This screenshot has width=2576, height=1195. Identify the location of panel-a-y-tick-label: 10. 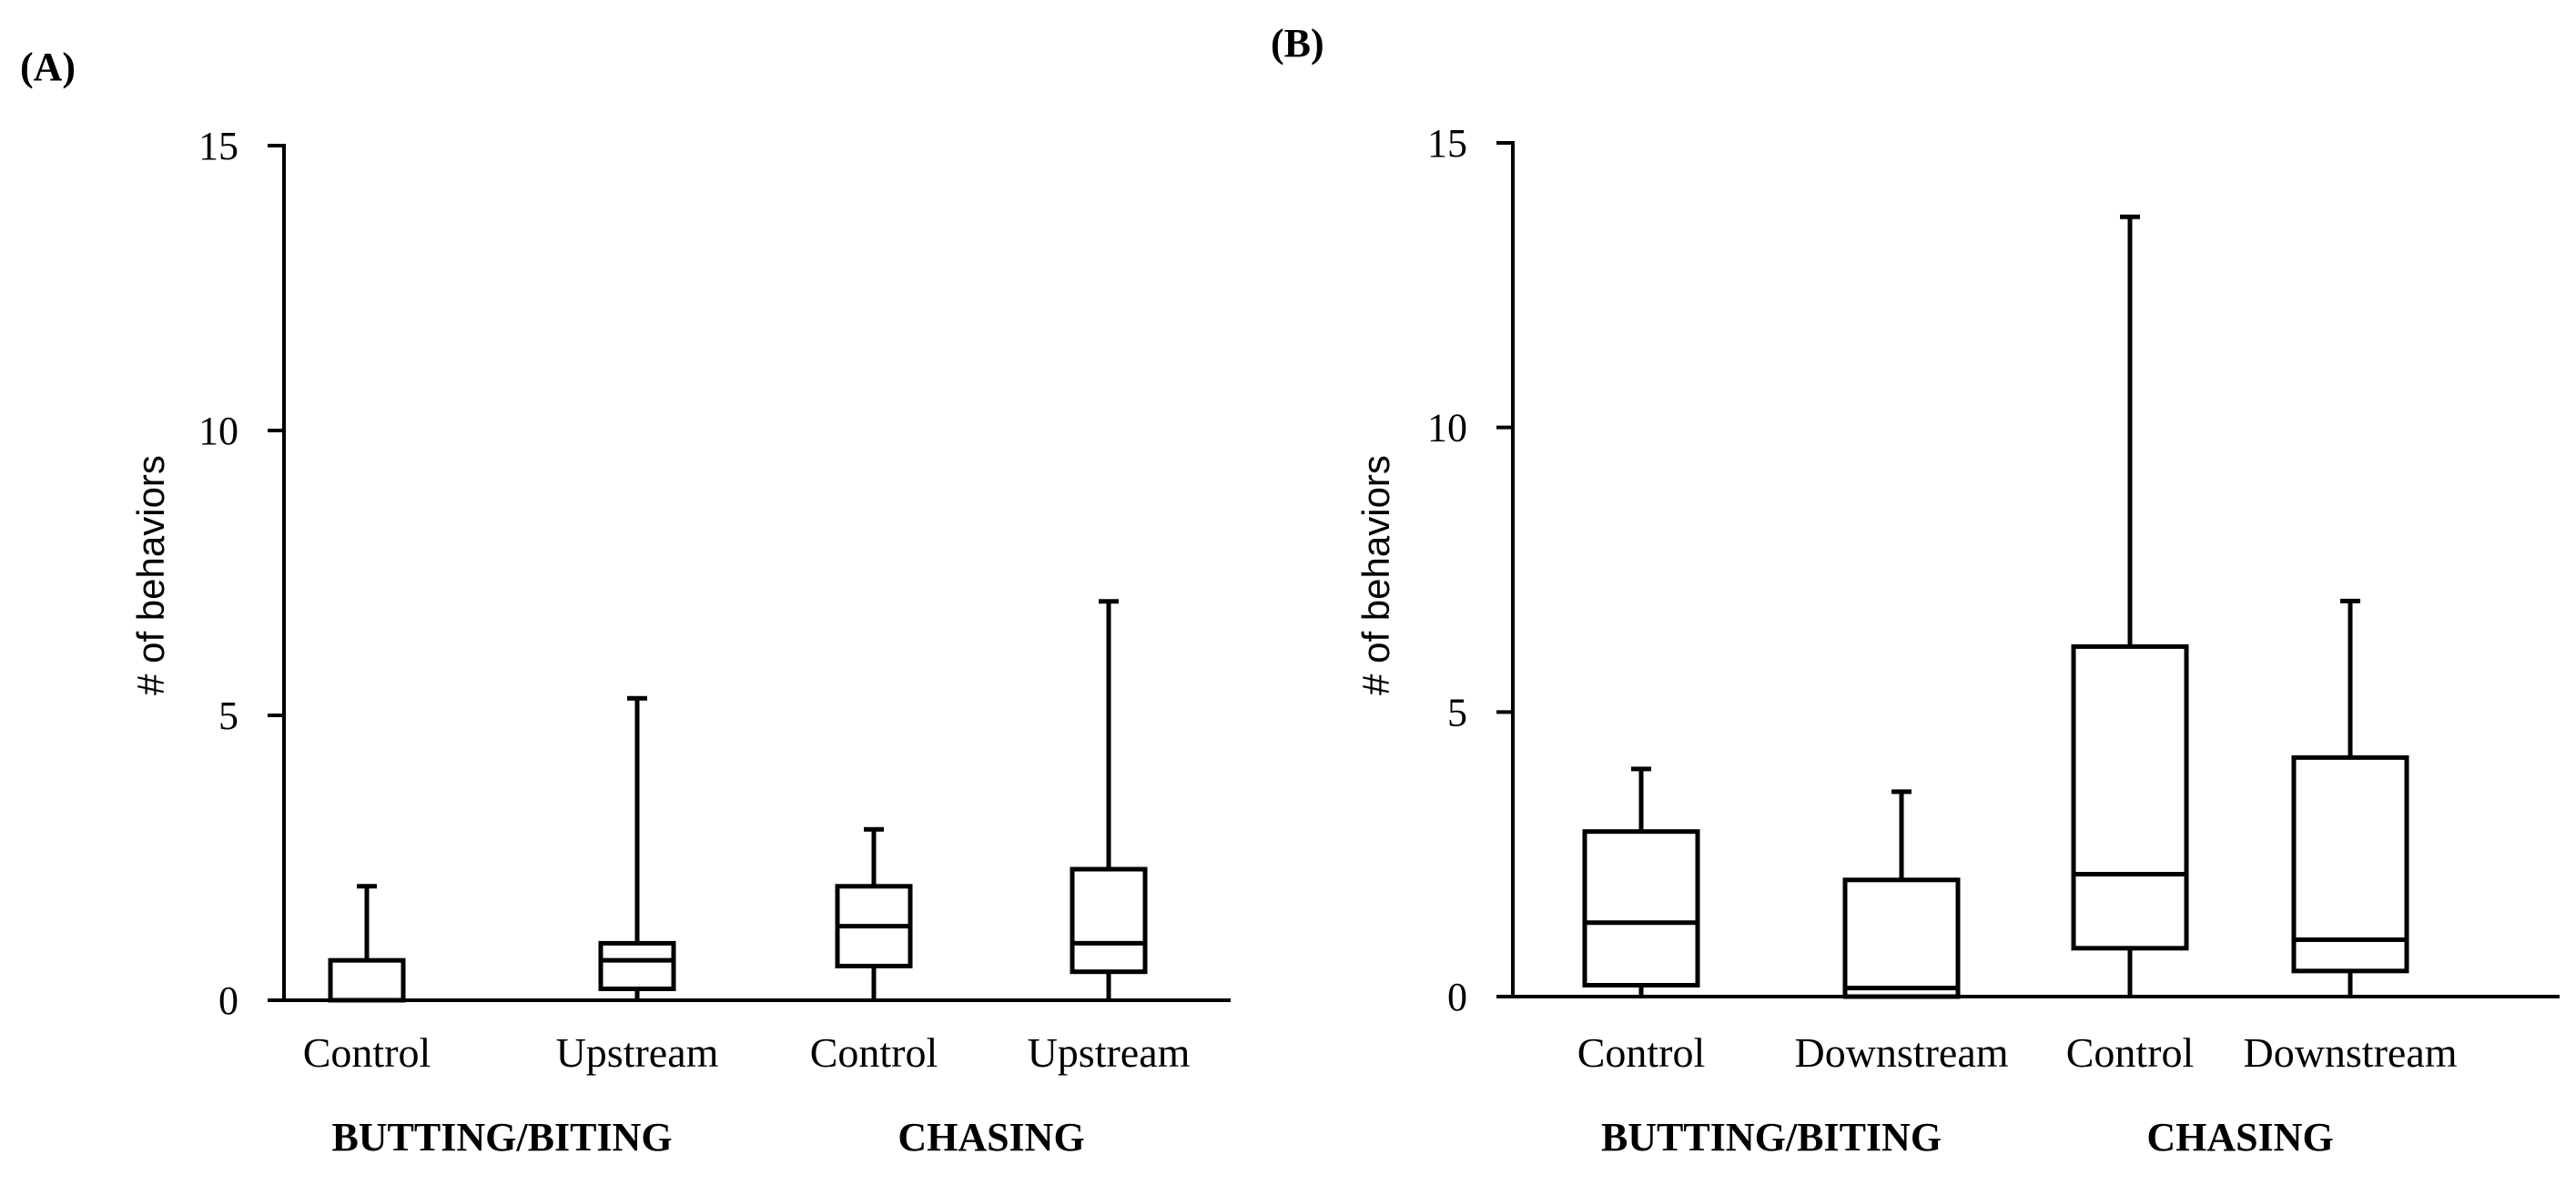
(218, 431).